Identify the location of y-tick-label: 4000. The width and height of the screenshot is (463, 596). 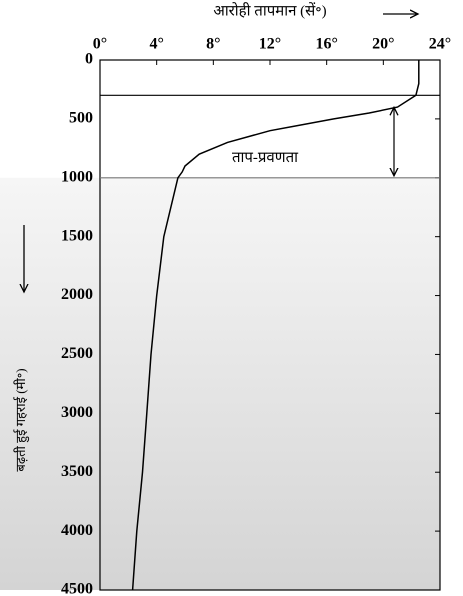
(77, 530).